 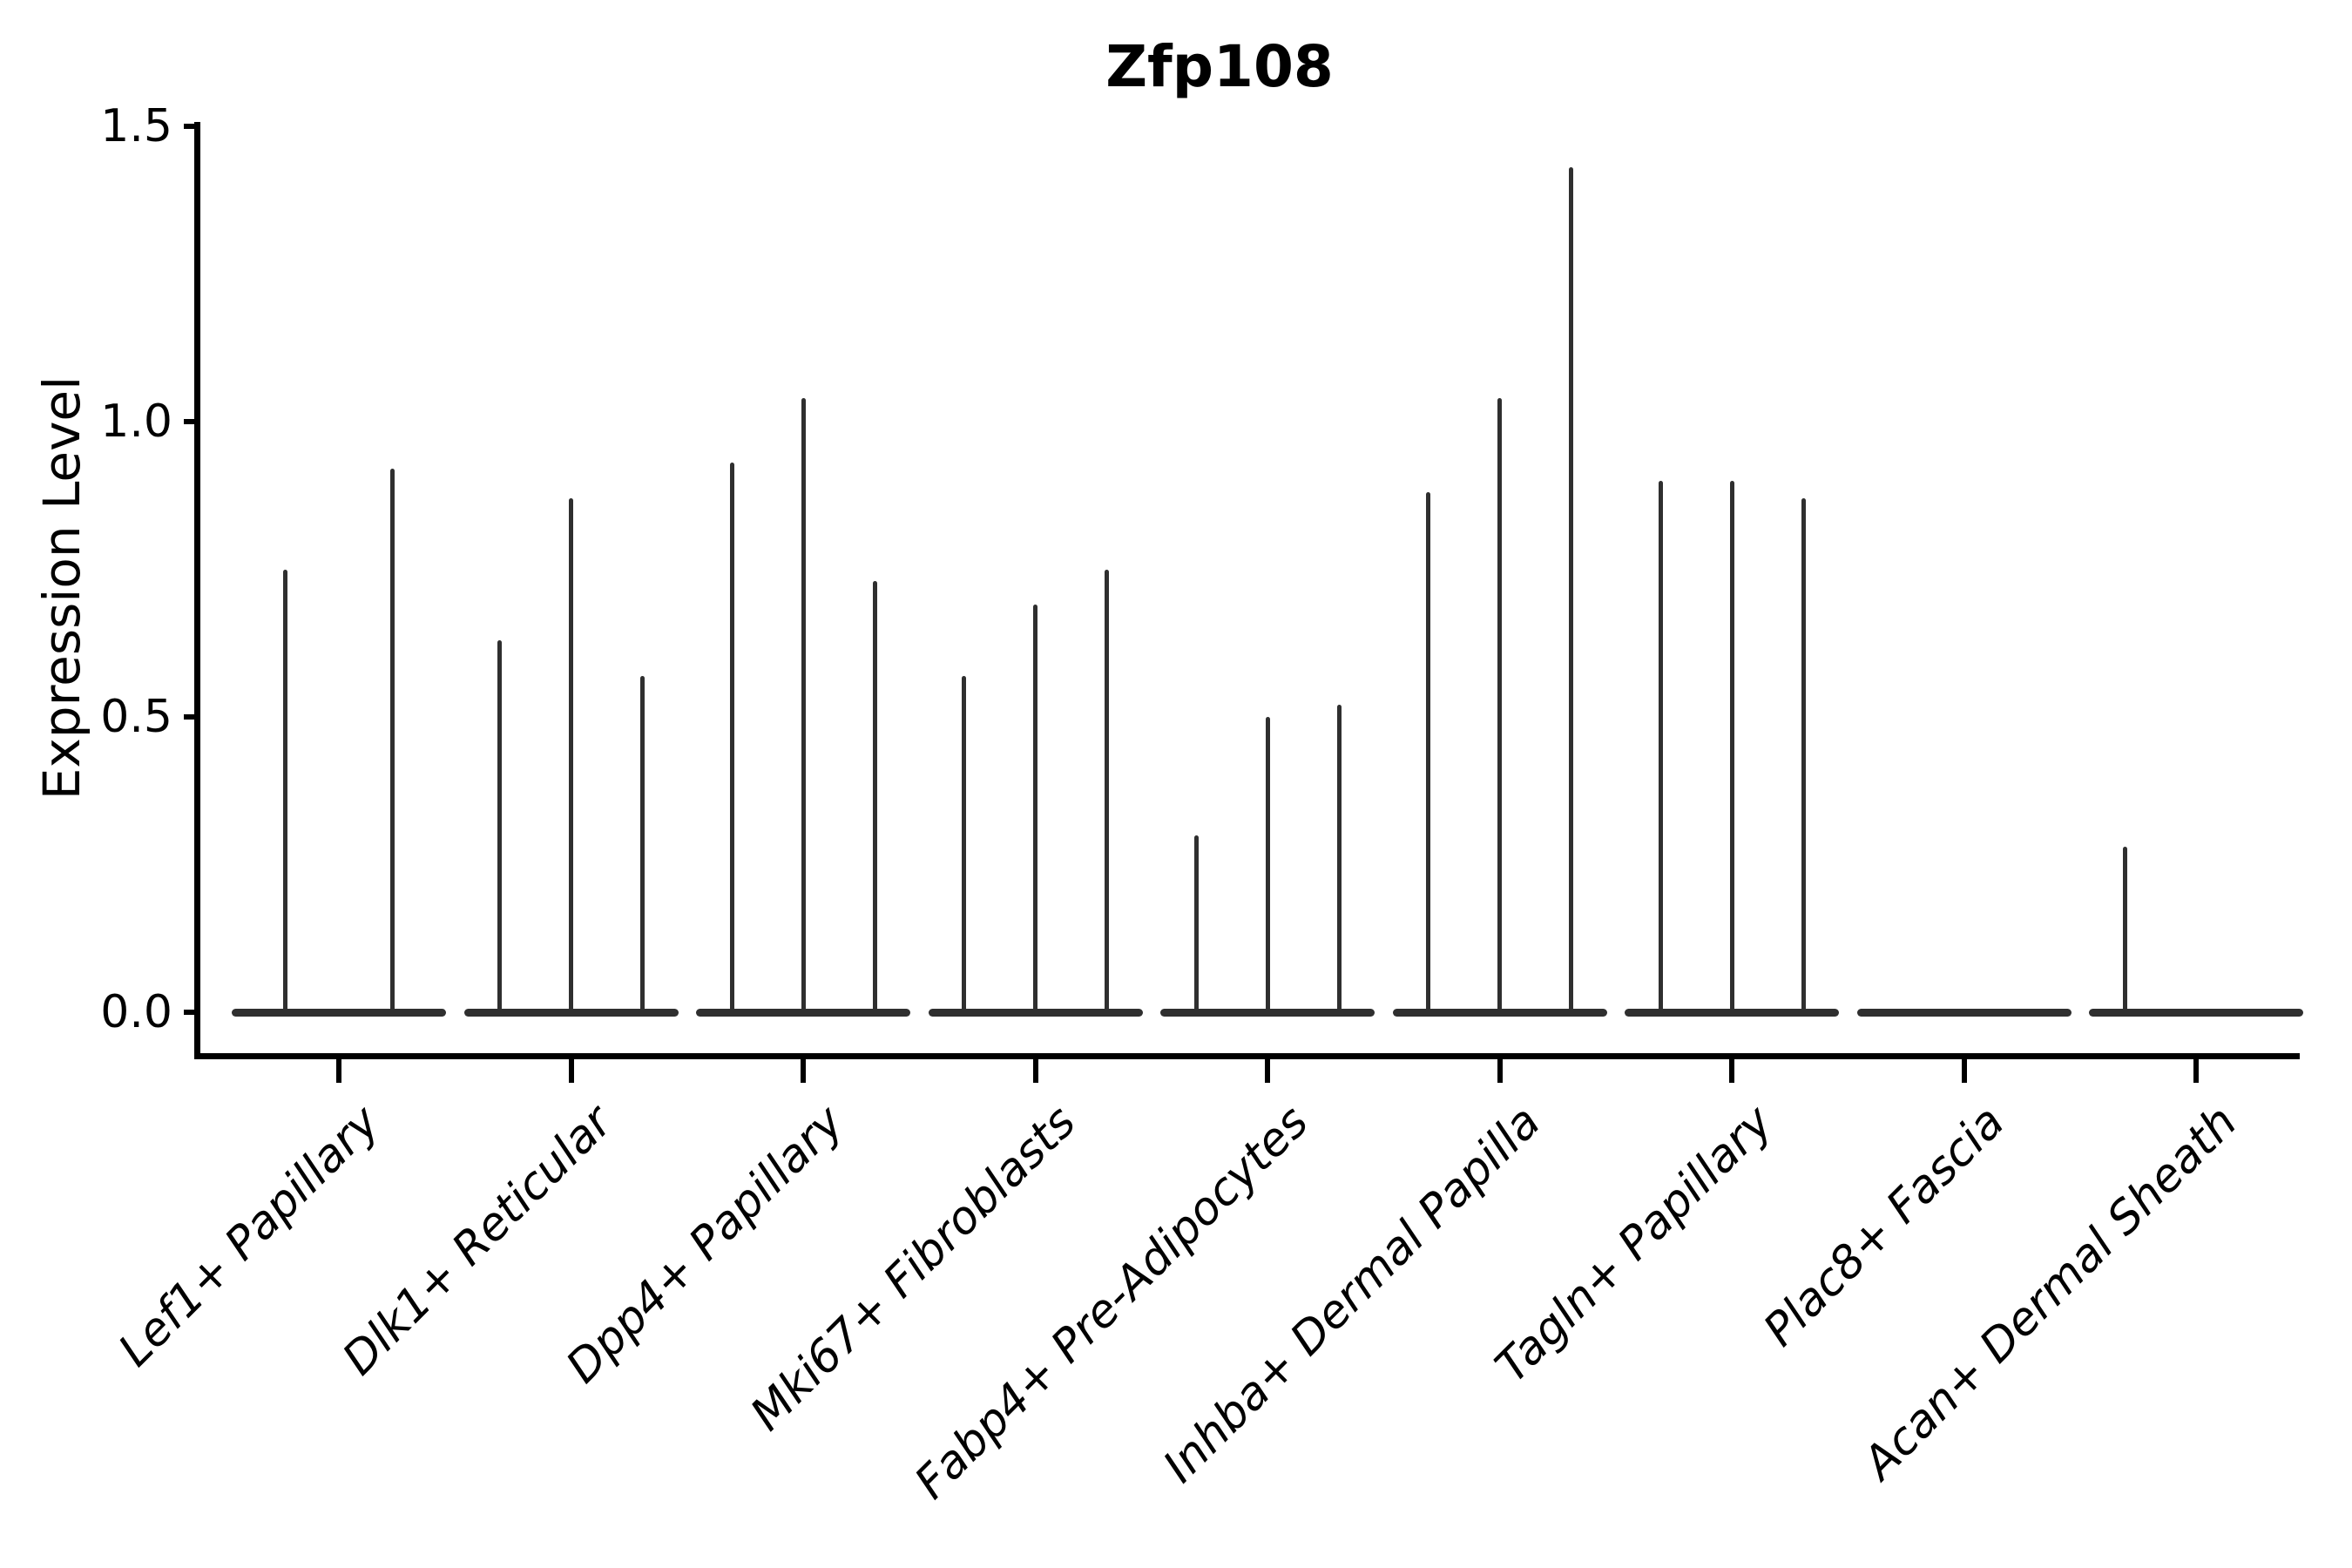 What do you see at coordinates (136, 1012) in the screenshot?
I see `y-tick-label: 0.0` at bounding box center [136, 1012].